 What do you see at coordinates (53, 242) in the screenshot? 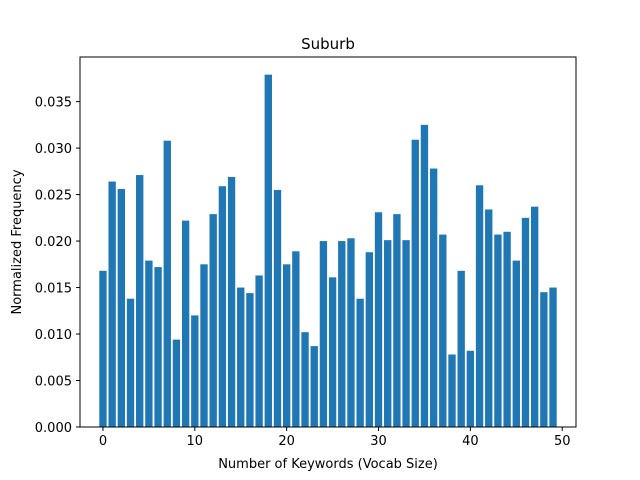
I see `y-tick-label: 0.020` at bounding box center [53, 242].